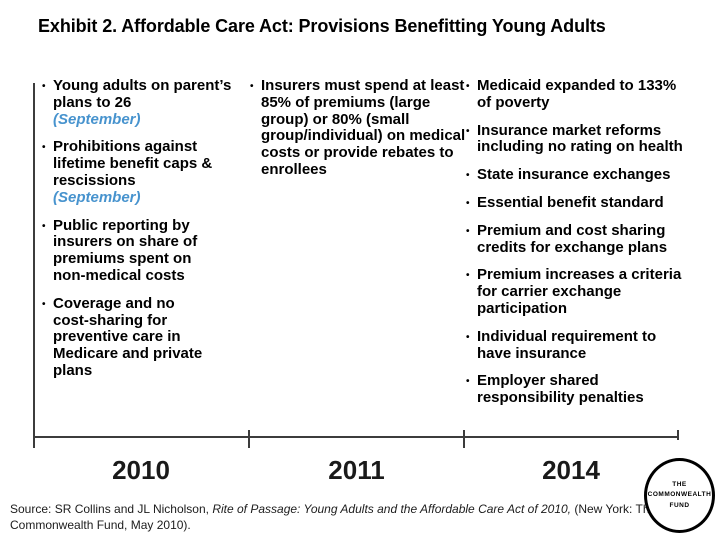  Describe the element at coordinates (142, 94) in the screenshot. I see `bullet-text: Young adults on parent’s plans to 26` at that location.